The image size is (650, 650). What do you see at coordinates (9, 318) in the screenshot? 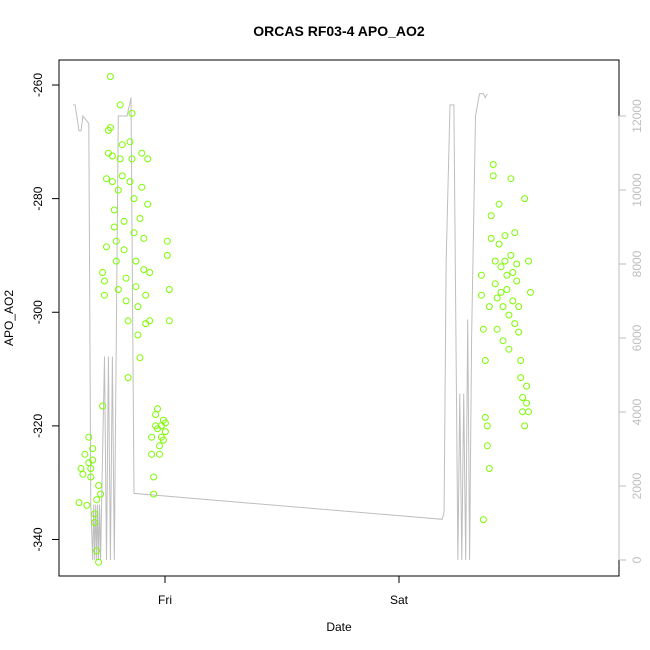
I see `y-axis-label: APO_AO2` at bounding box center [9, 318].